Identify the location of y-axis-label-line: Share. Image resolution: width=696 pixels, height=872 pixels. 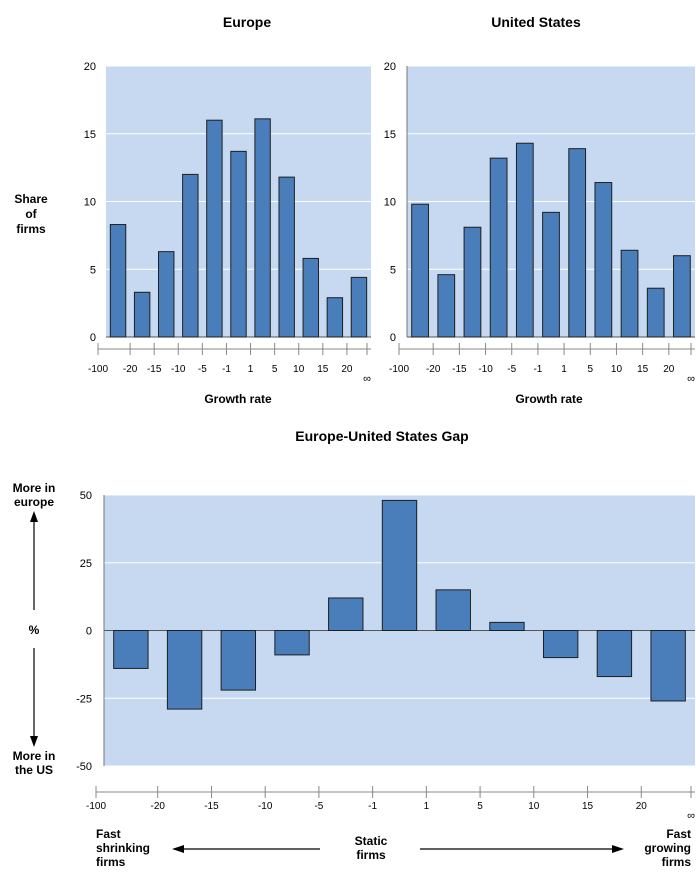
(31, 199).